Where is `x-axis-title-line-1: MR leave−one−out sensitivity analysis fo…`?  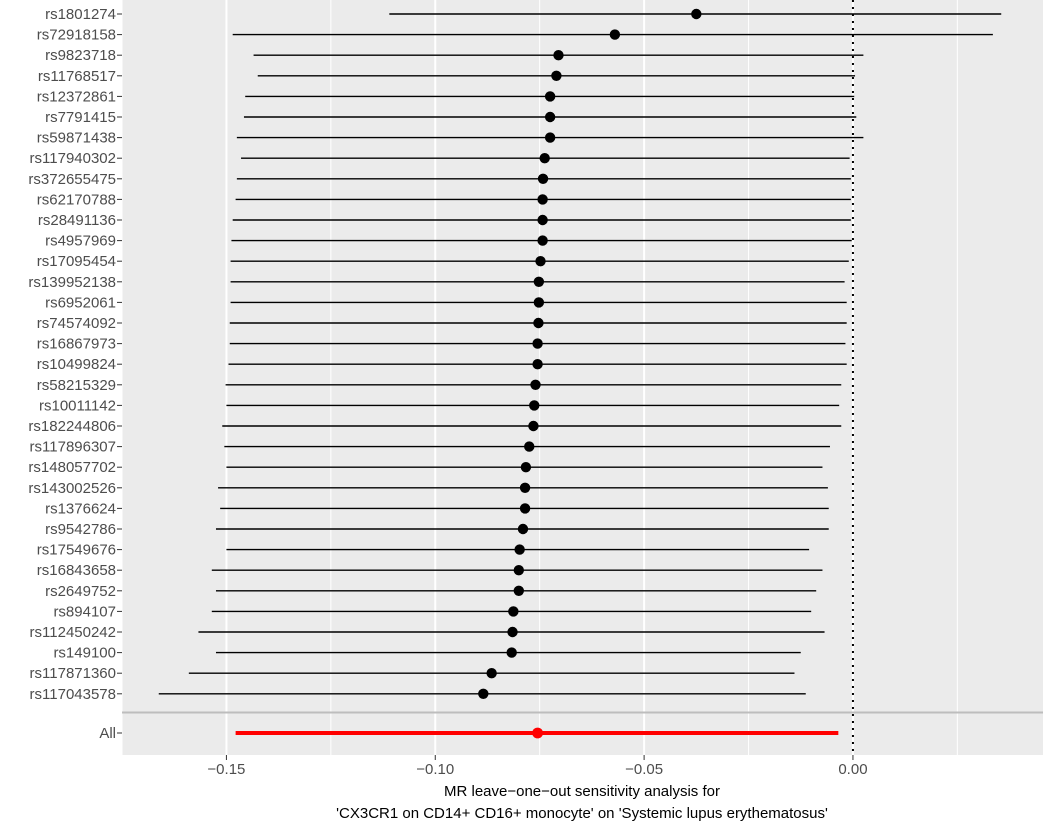 x-axis-title-line-1: MR leave−one−out sensitivity analysis fo… is located at coordinates (582, 791).